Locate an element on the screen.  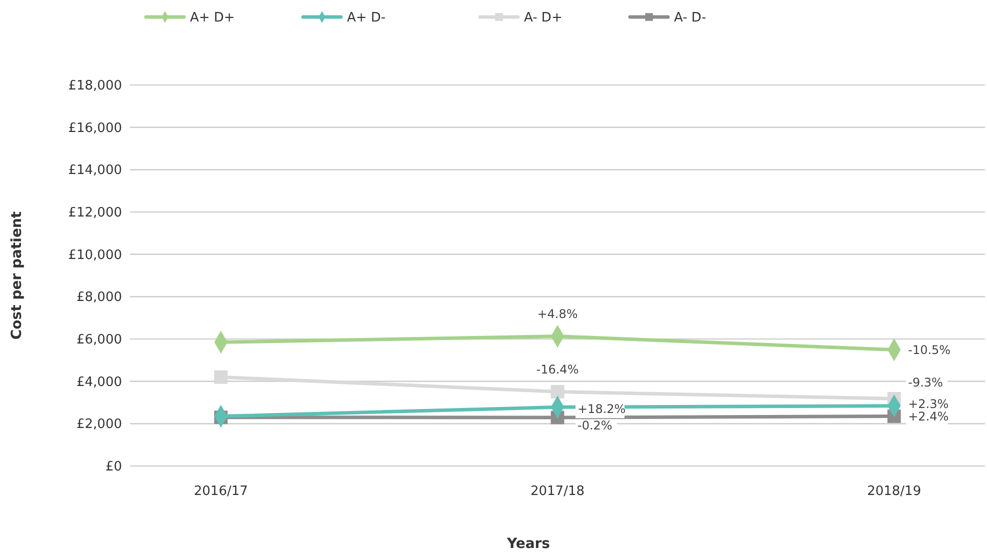
y-tick-label: £6,000 is located at coordinates (99, 340).